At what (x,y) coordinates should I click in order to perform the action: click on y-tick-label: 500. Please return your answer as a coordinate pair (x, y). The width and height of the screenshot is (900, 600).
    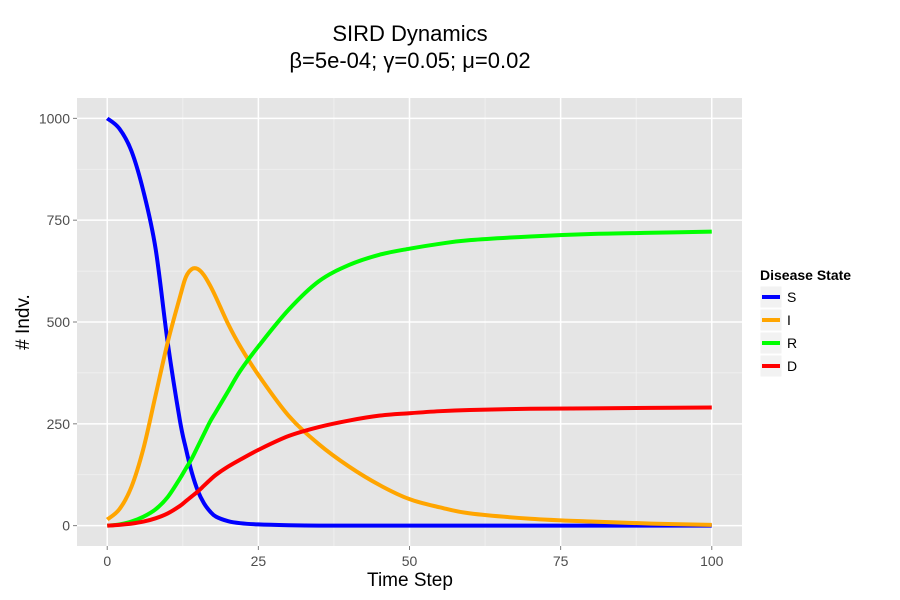
    Looking at the image, I should click on (59, 322).